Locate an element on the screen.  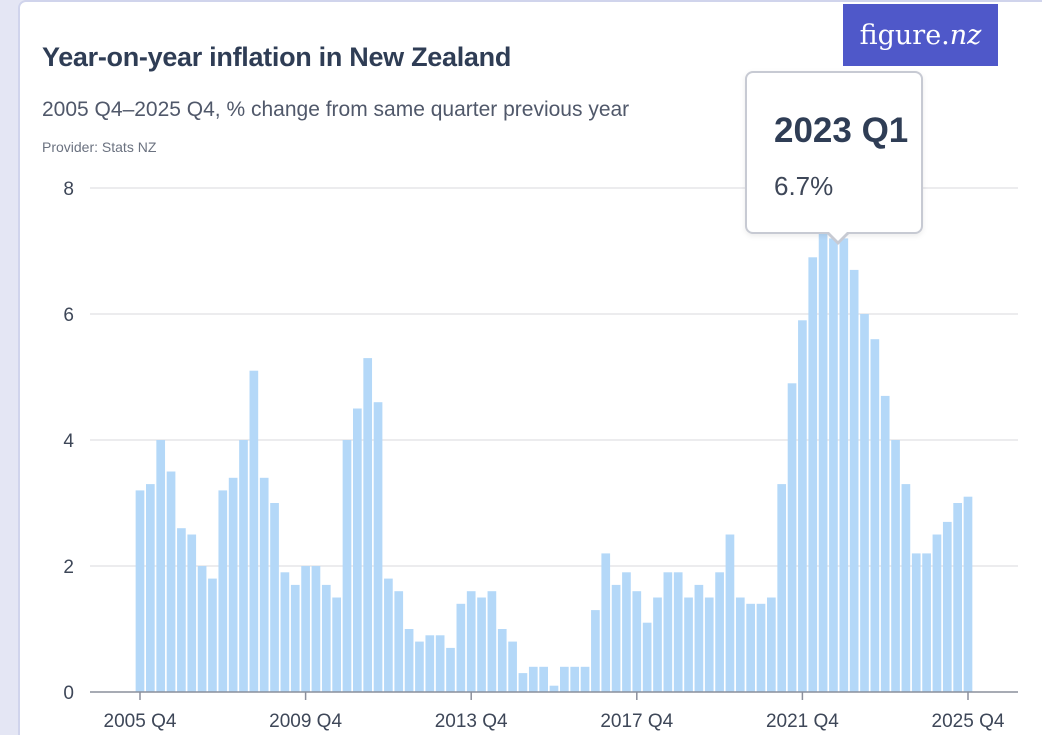
y-tick-label: 2 is located at coordinates (68, 567).